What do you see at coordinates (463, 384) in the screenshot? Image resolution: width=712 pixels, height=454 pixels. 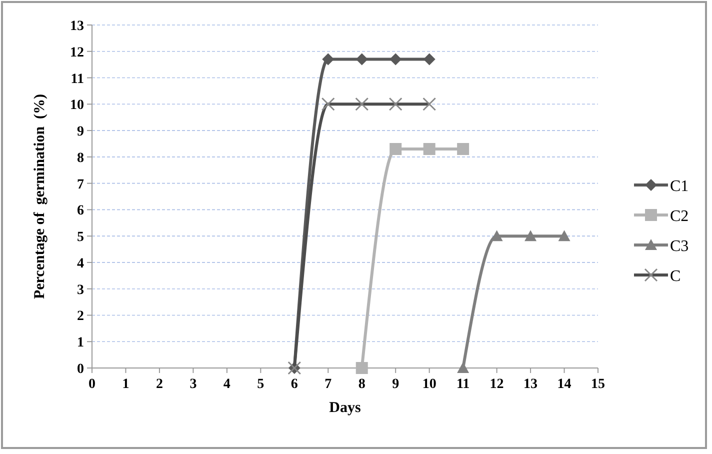 I see `x-tick-label: 11` at bounding box center [463, 384].